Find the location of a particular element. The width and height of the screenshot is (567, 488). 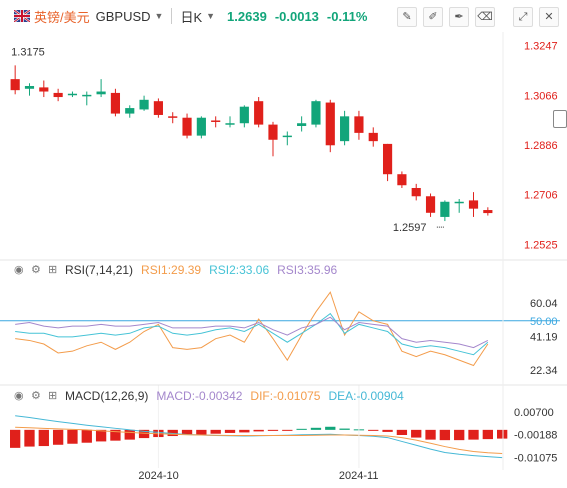

rsi-axis-tick: 22.34 is located at coordinates (544, 371).